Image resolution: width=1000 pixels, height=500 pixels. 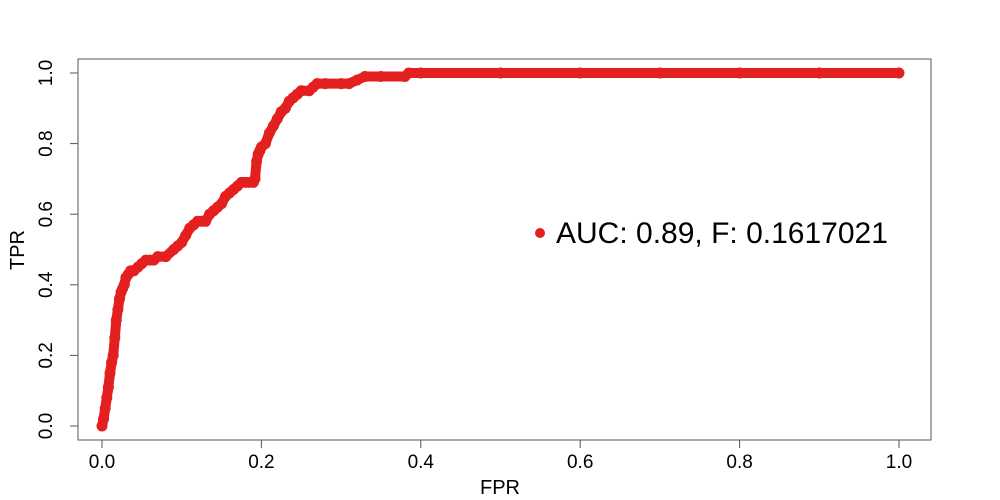 I want to click on x-tick-label: 0.0, so click(x=102, y=462).